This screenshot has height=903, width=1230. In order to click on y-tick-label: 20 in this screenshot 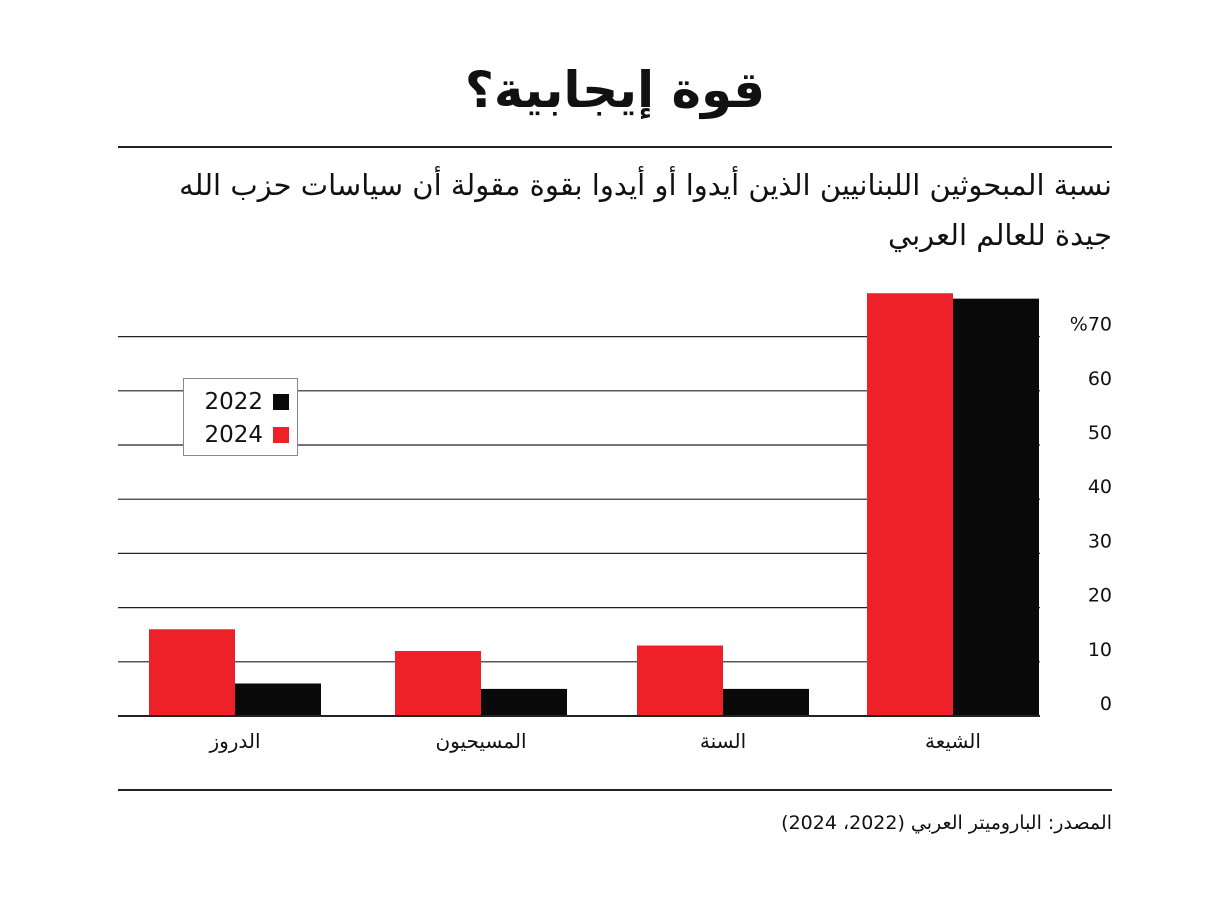, I will do `click(1100, 596)`.